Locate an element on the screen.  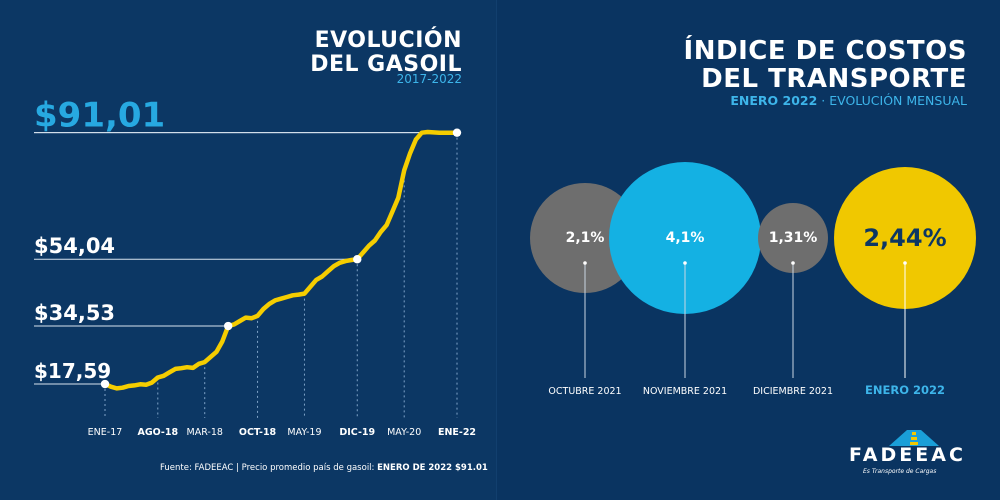
value-label: $34,53 is located at coordinates (74, 313).